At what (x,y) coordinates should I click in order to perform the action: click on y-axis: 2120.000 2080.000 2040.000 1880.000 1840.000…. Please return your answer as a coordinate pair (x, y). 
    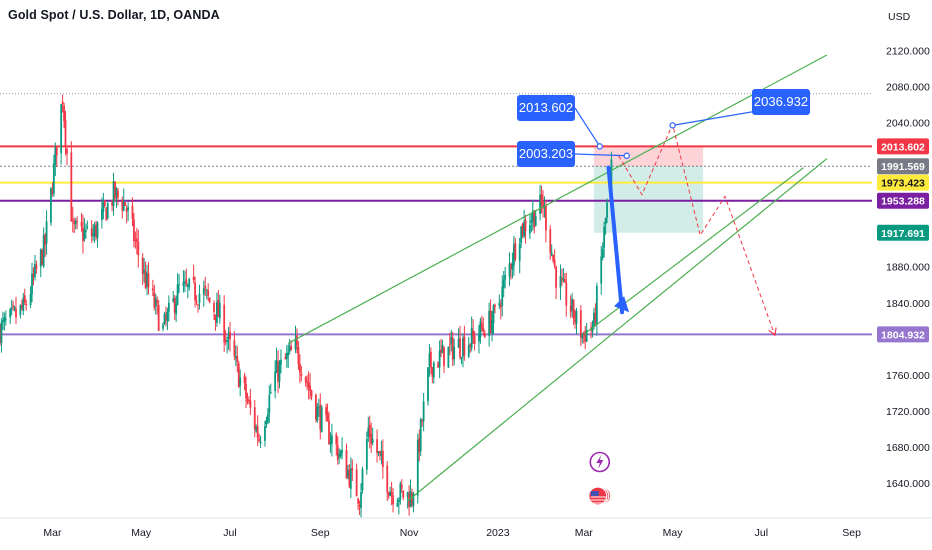
    Looking at the image, I should click on (908, 268).